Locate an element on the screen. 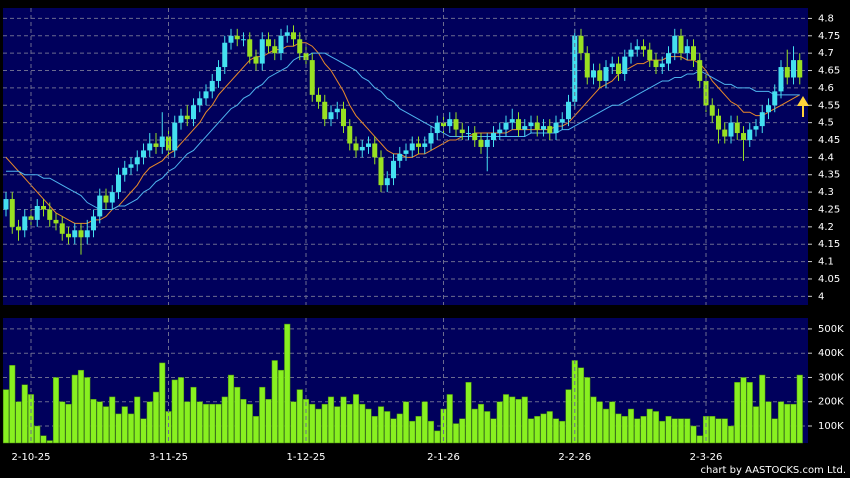  signal-arrow is located at coordinates (803, 106).